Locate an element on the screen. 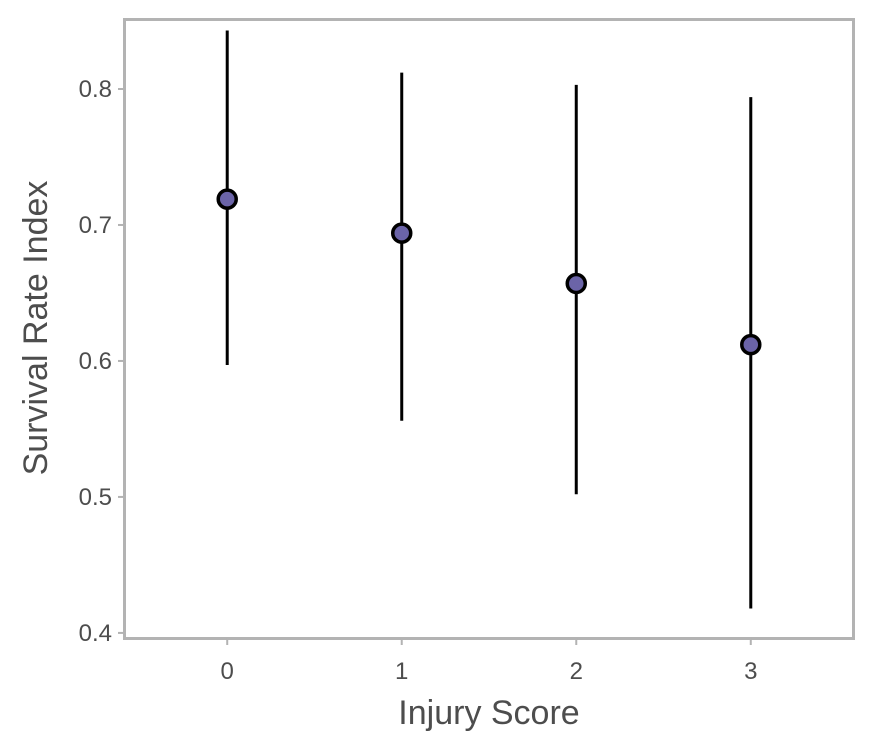  y-tick-label: 0.5 is located at coordinates (95, 497).